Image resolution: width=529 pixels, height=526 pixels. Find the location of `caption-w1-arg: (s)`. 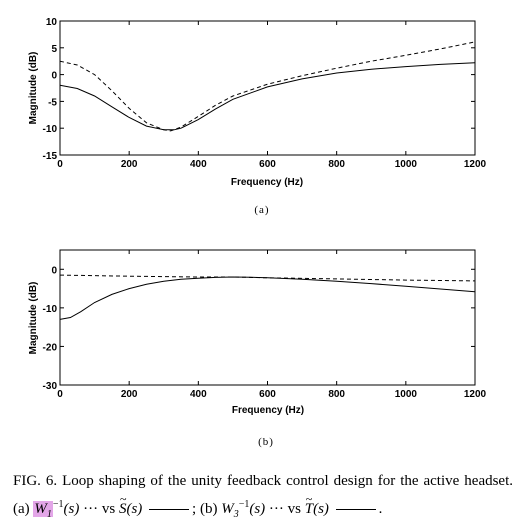

caption-w1-arg: (s) is located at coordinates (71, 509).